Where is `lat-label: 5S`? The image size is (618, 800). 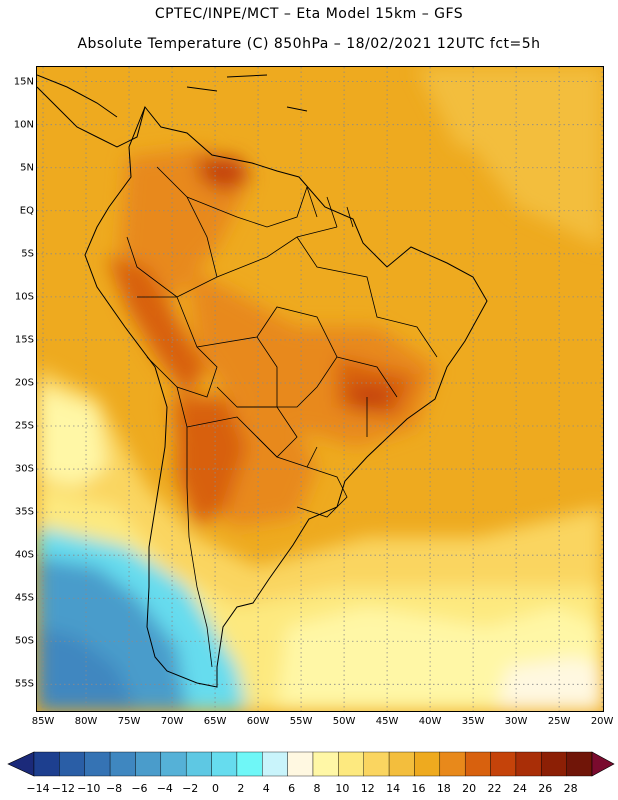
lat-label: 5S is located at coordinates (18, 253).